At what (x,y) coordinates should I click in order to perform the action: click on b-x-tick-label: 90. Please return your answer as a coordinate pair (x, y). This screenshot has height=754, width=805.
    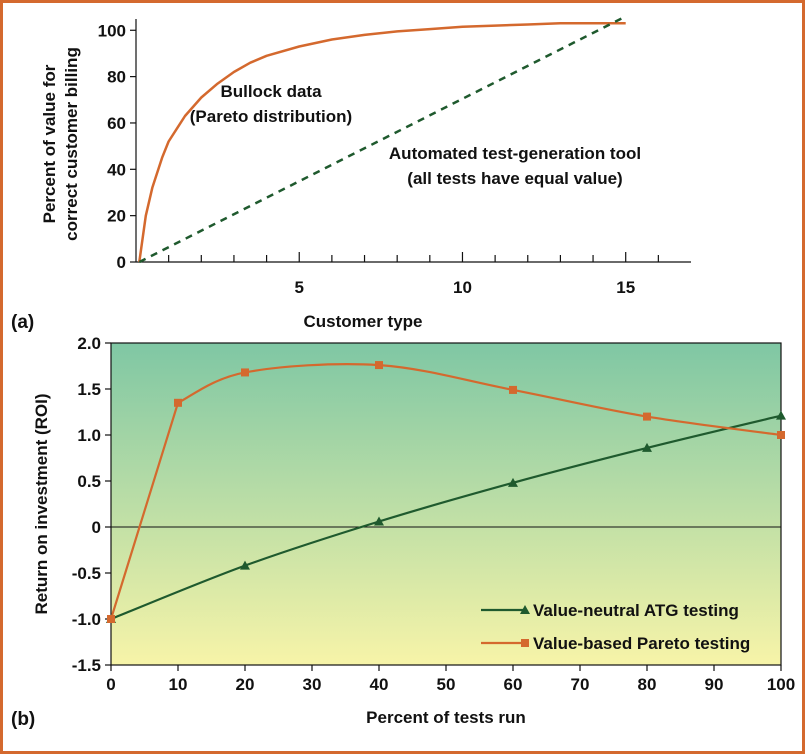
    Looking at the image, I should click on (714, 684).